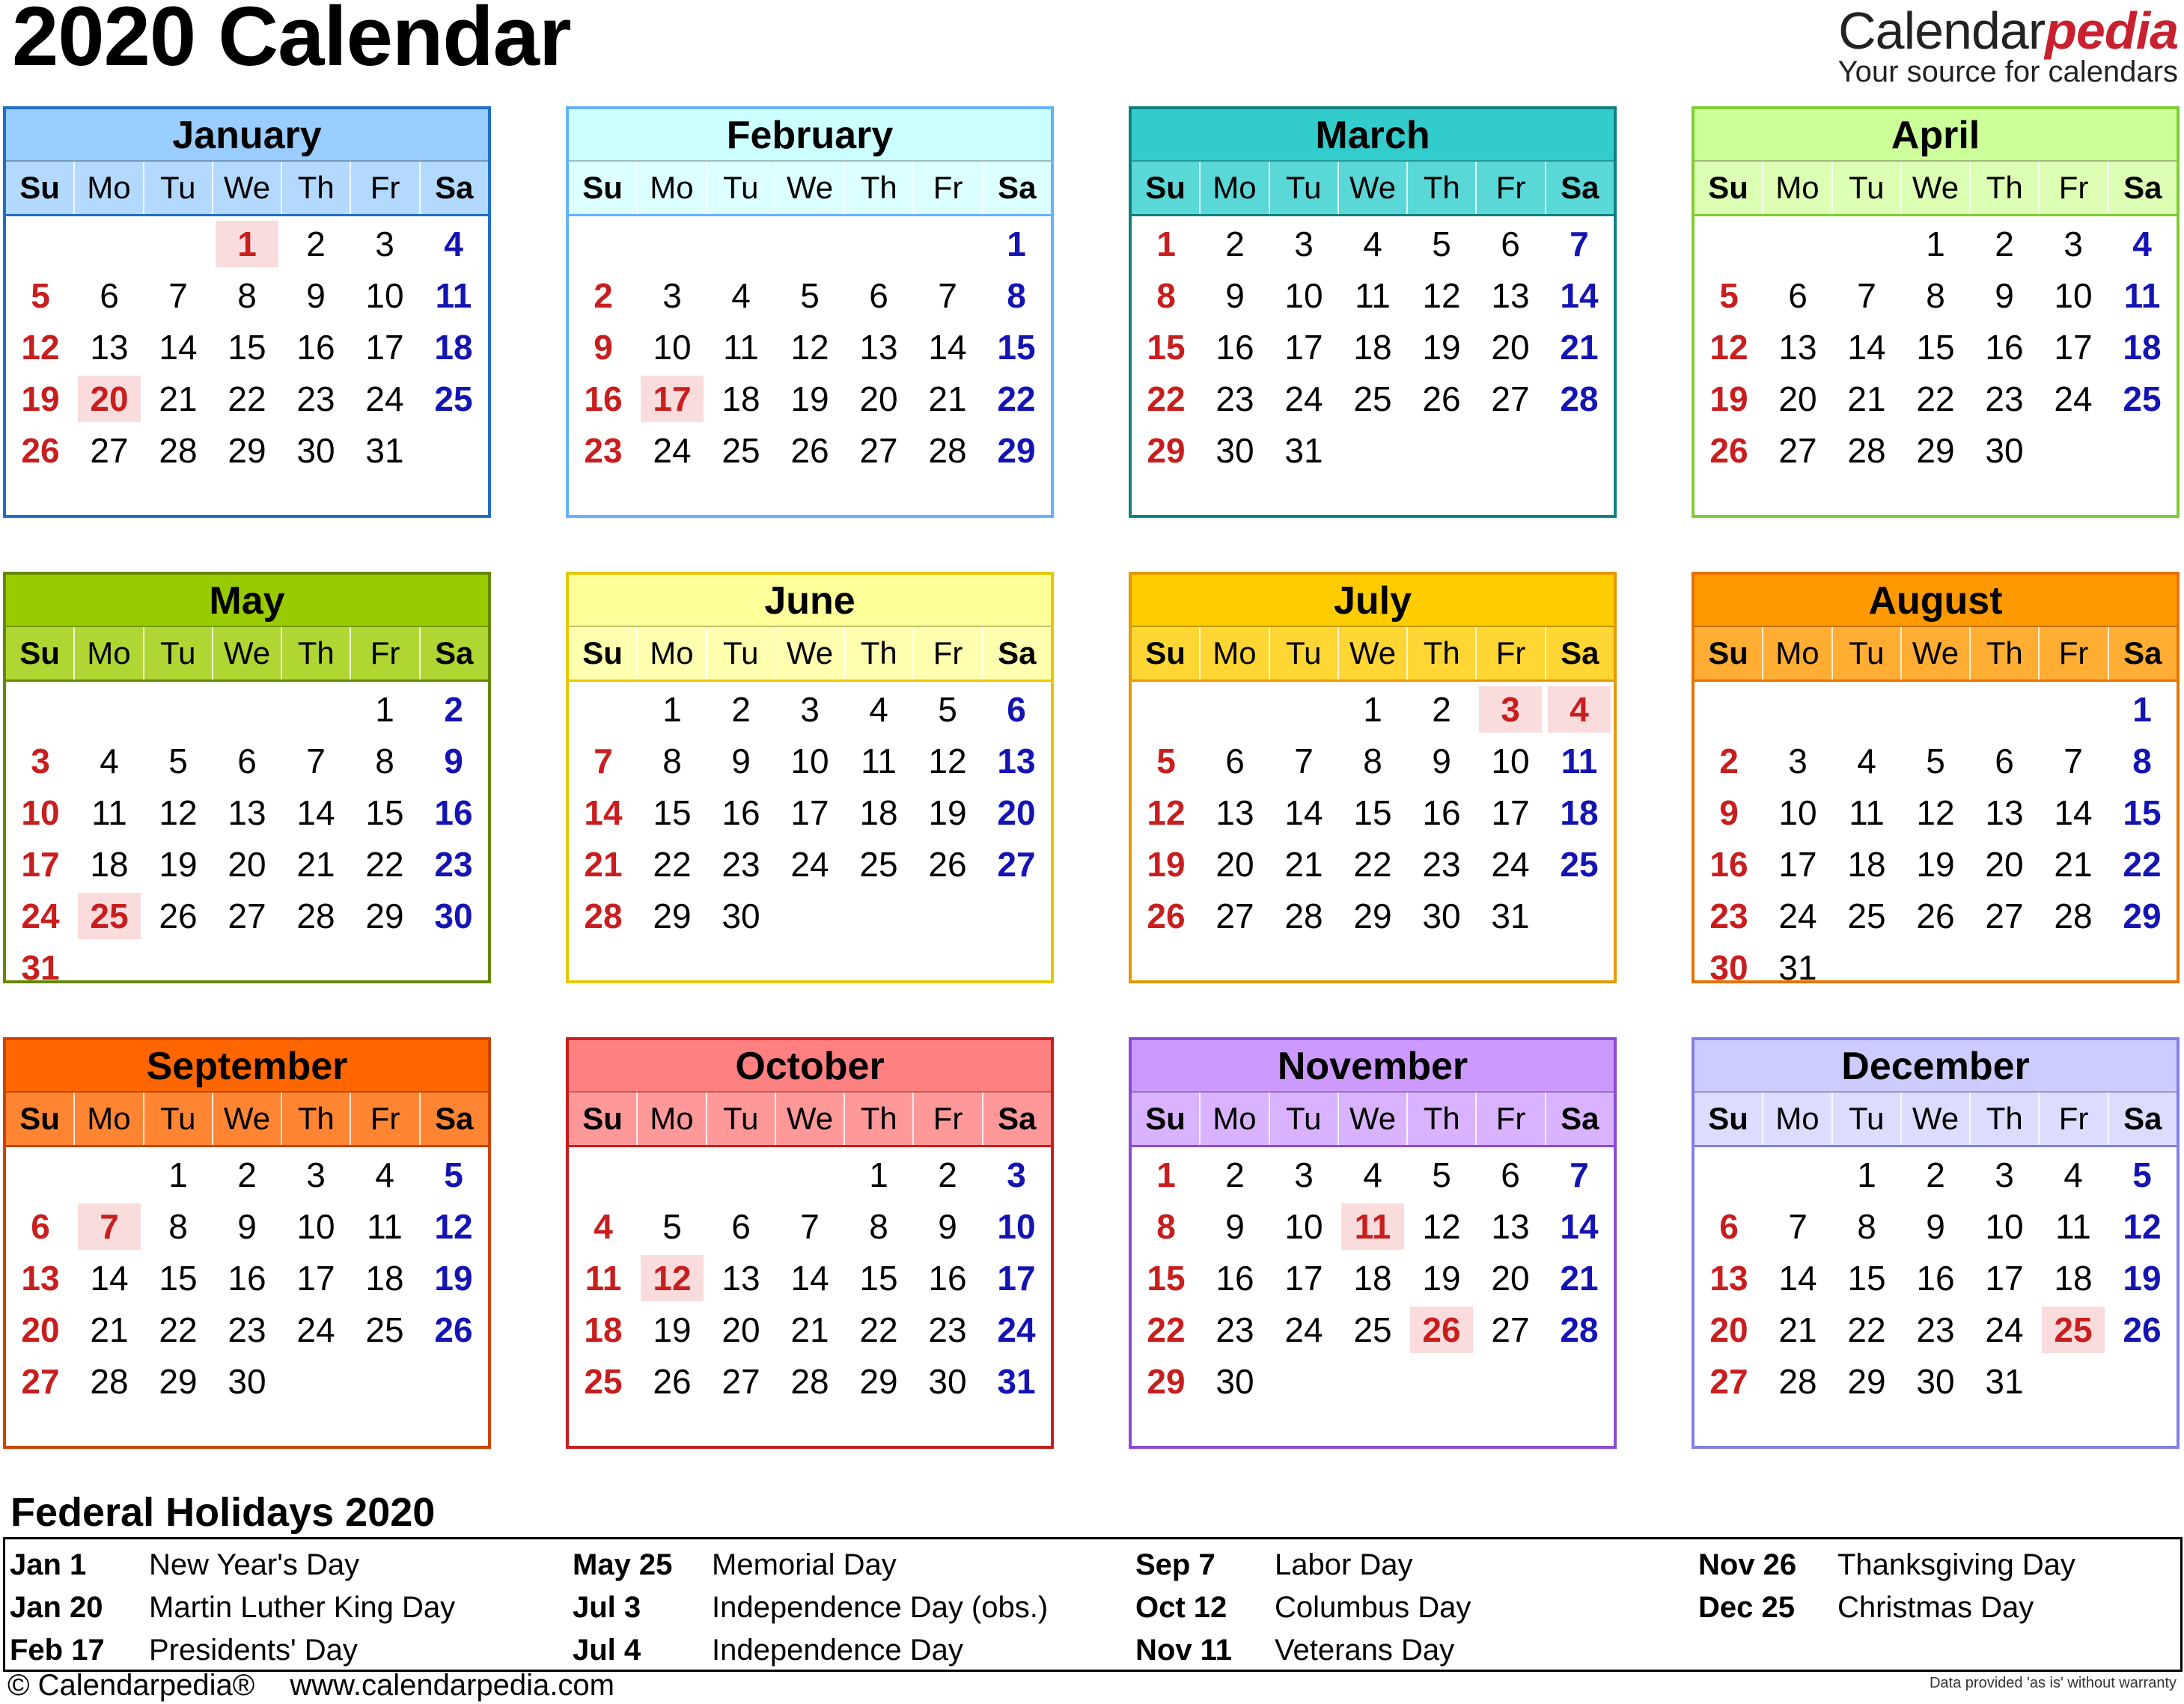  What do you see at coordinates (1440, 653) in the screenshot?
I see `weekday-label: Th` at bounding box center [1440, 653].